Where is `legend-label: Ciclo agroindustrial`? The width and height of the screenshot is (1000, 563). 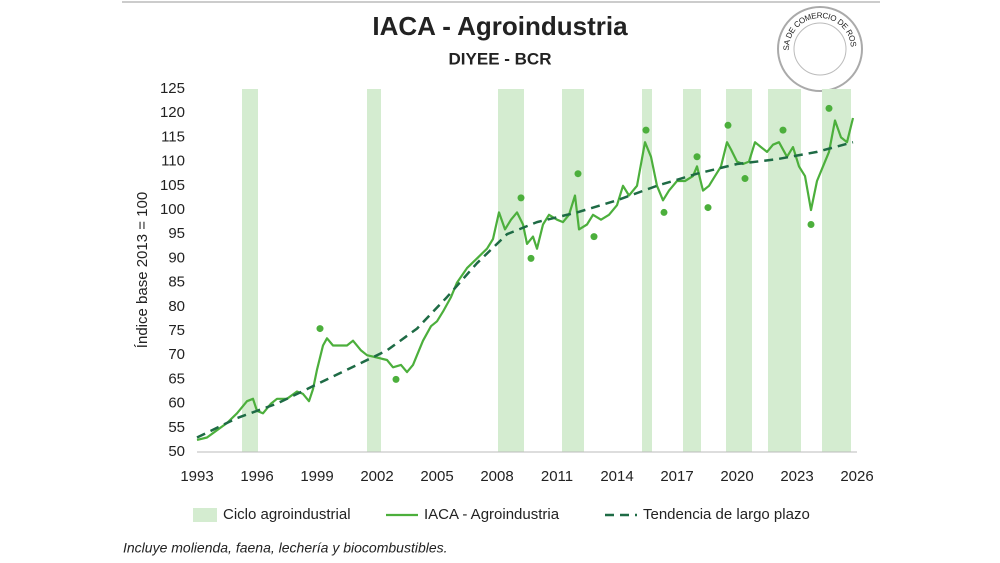
legend-label: Ciclo agroindustrial is located at coordinates (287, 514).